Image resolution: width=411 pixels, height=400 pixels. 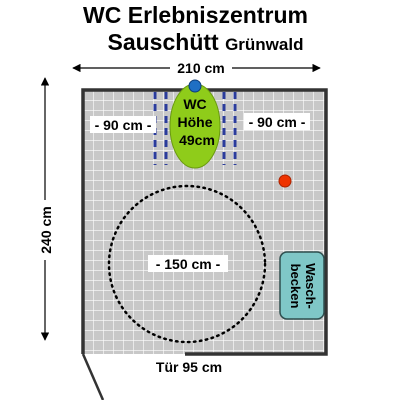 I want to click on turning-circle-label: - 150 cm -, so click(x=188, y=264).